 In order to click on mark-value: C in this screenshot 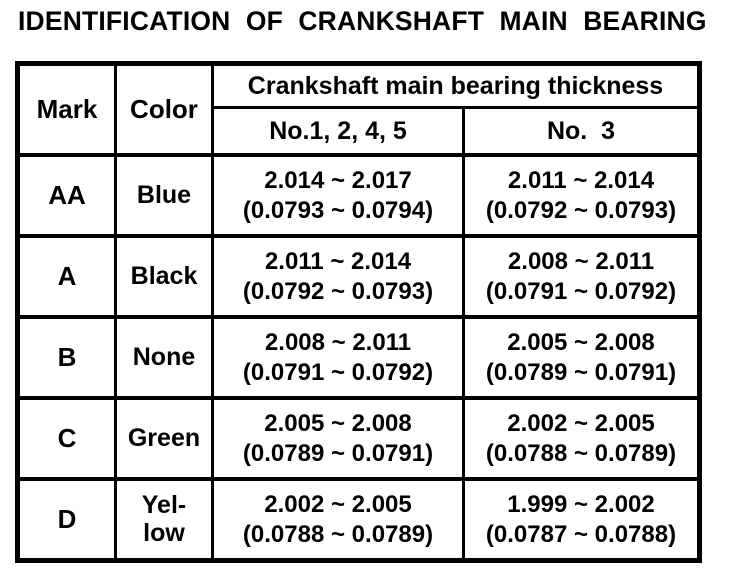, I will do `click(66, 438)`.